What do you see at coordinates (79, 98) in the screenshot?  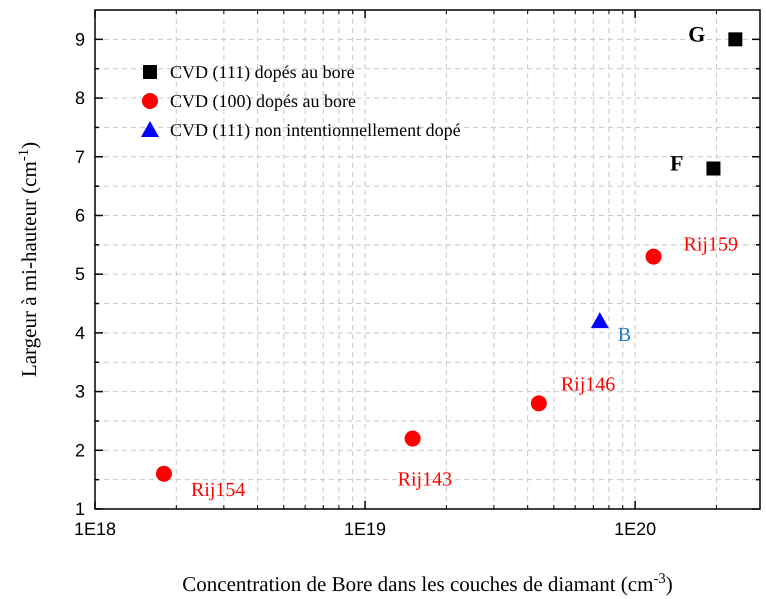 I see `y-tick-label: 8` at bounding box center [79, 98].